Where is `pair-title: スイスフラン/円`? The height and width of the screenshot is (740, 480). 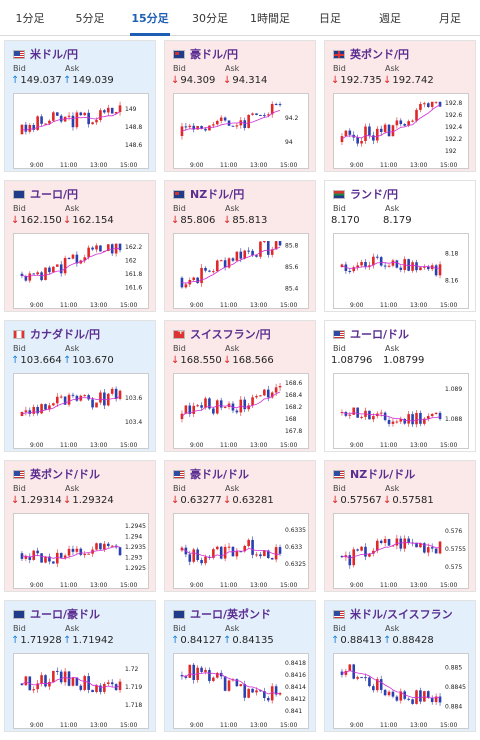
pair-title: スイスフラン/円 is located at coordinates (222, 334).